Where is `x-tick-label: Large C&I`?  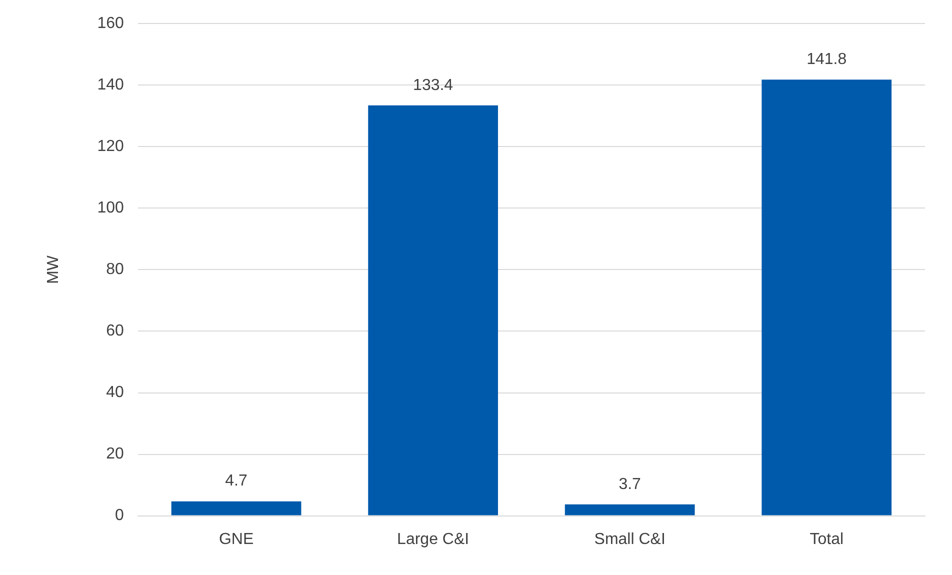
x-tick-label: Large C&I is located at coordinates (433, 539).